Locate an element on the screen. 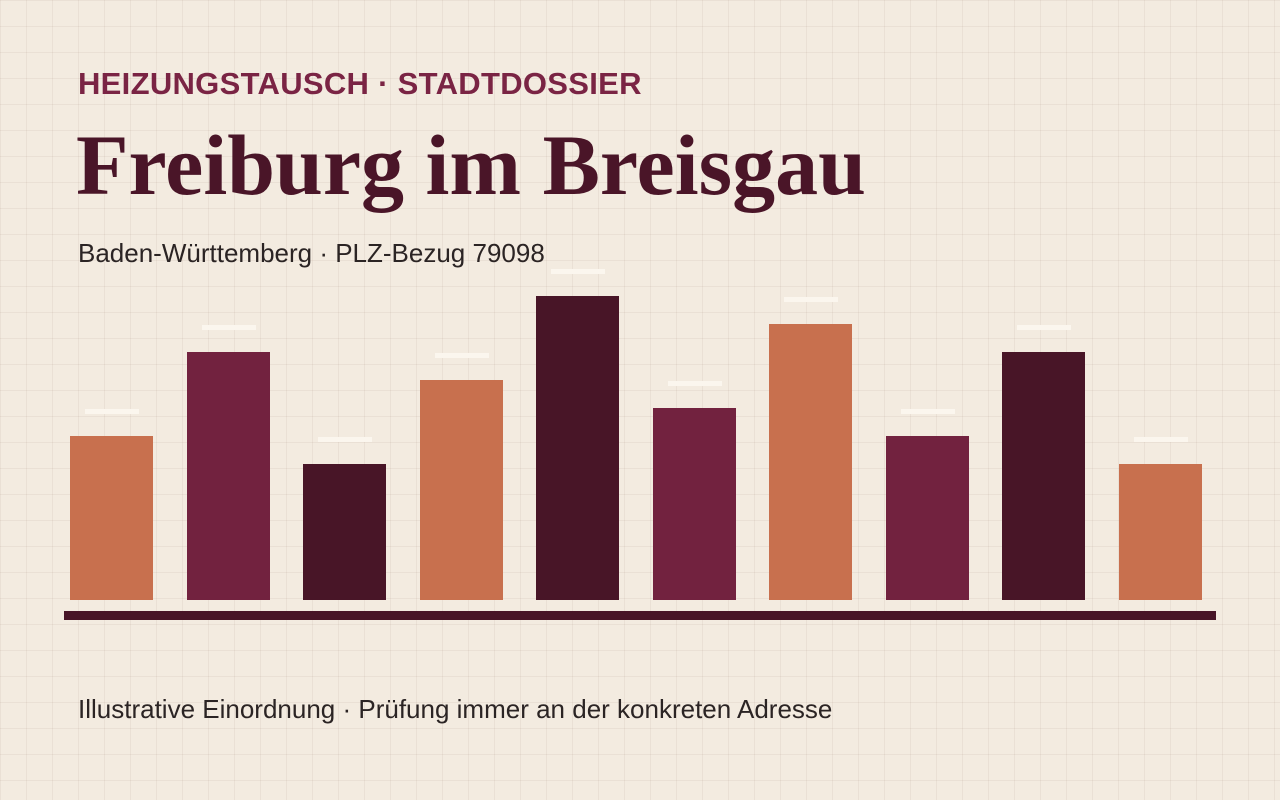 The image size is (1280, 800). baseline is located at coordinates (640, 615).